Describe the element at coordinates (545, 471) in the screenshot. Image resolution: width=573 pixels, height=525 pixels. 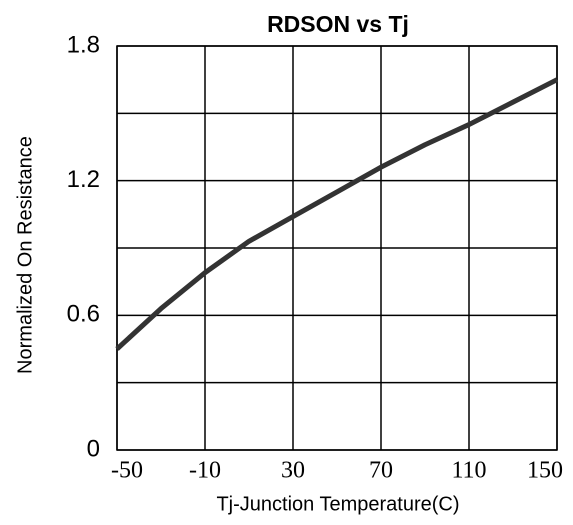
I see `x-tick-label: 150` at that location.